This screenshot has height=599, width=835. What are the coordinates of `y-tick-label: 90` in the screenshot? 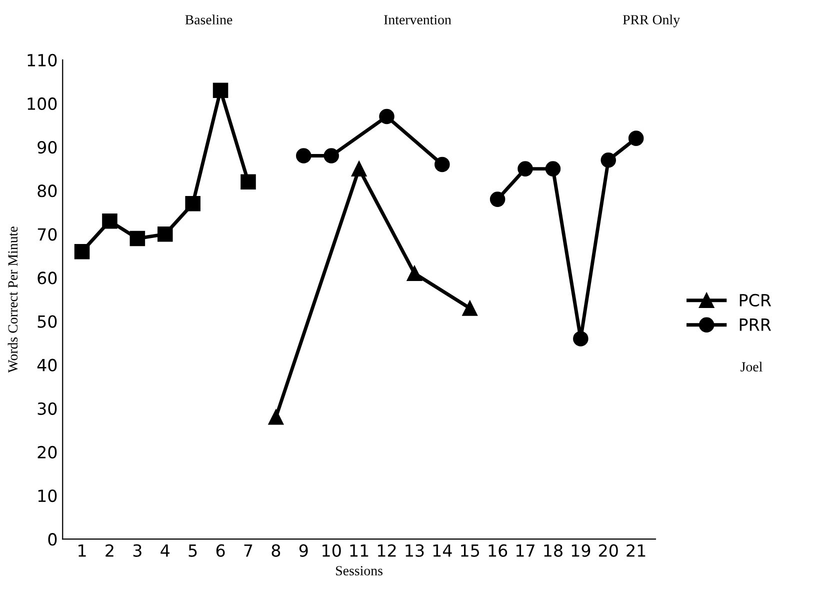 It's located at (47, 147).